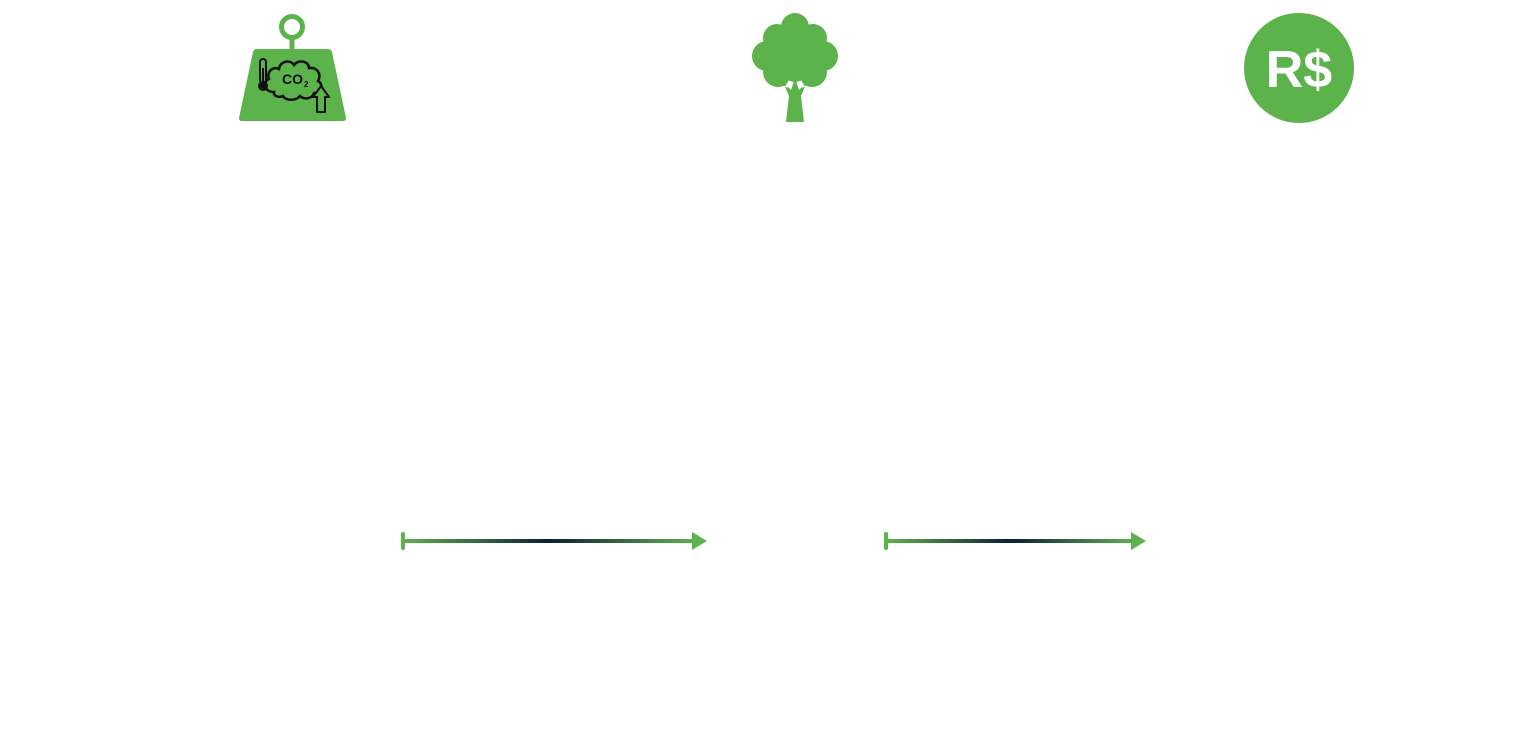 This screenshot has height=753, width=1531. I want to click on brazilian-real-coin-icon: R$, so click(1299, 68).